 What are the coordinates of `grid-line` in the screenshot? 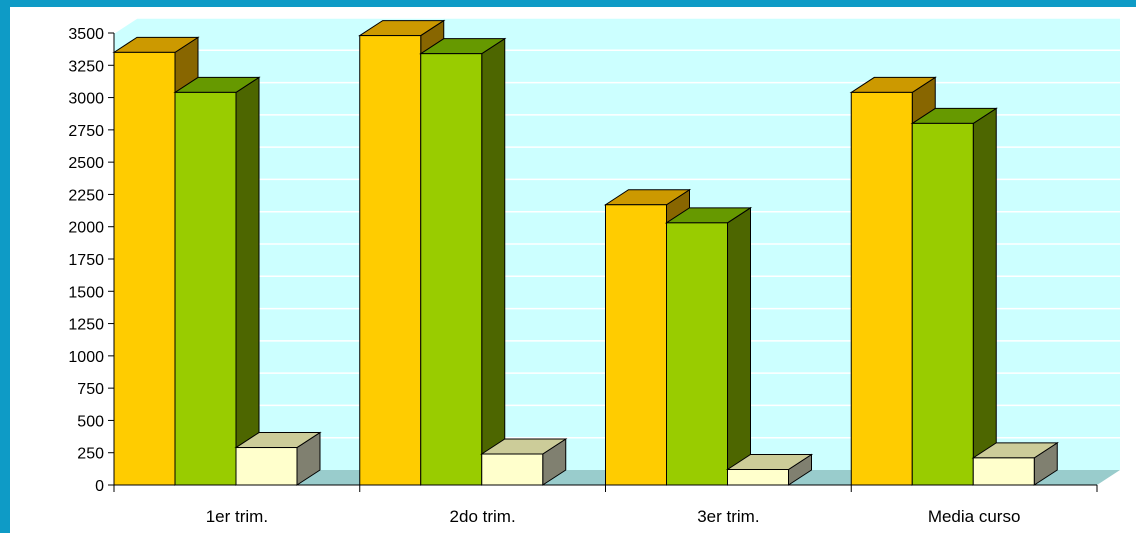 It's located at (616, 25).